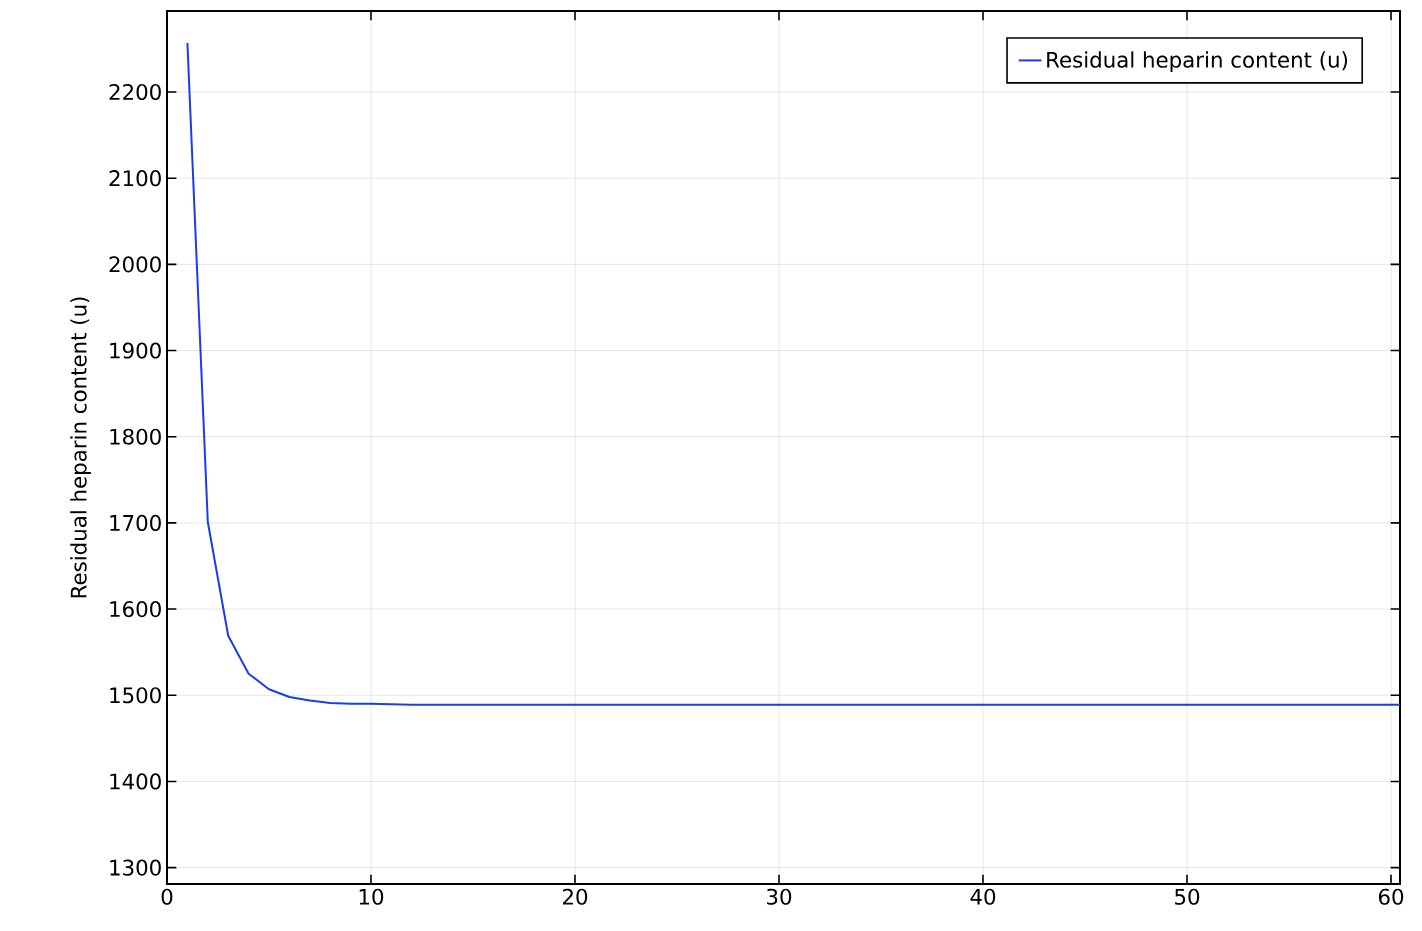 Image resolution: width=1422 pixels, height=931 pixels. What do you see at coordinates (983, 896) in the screenshot?
I see `x-tick-label: 40` at bounding box center [983, 896].